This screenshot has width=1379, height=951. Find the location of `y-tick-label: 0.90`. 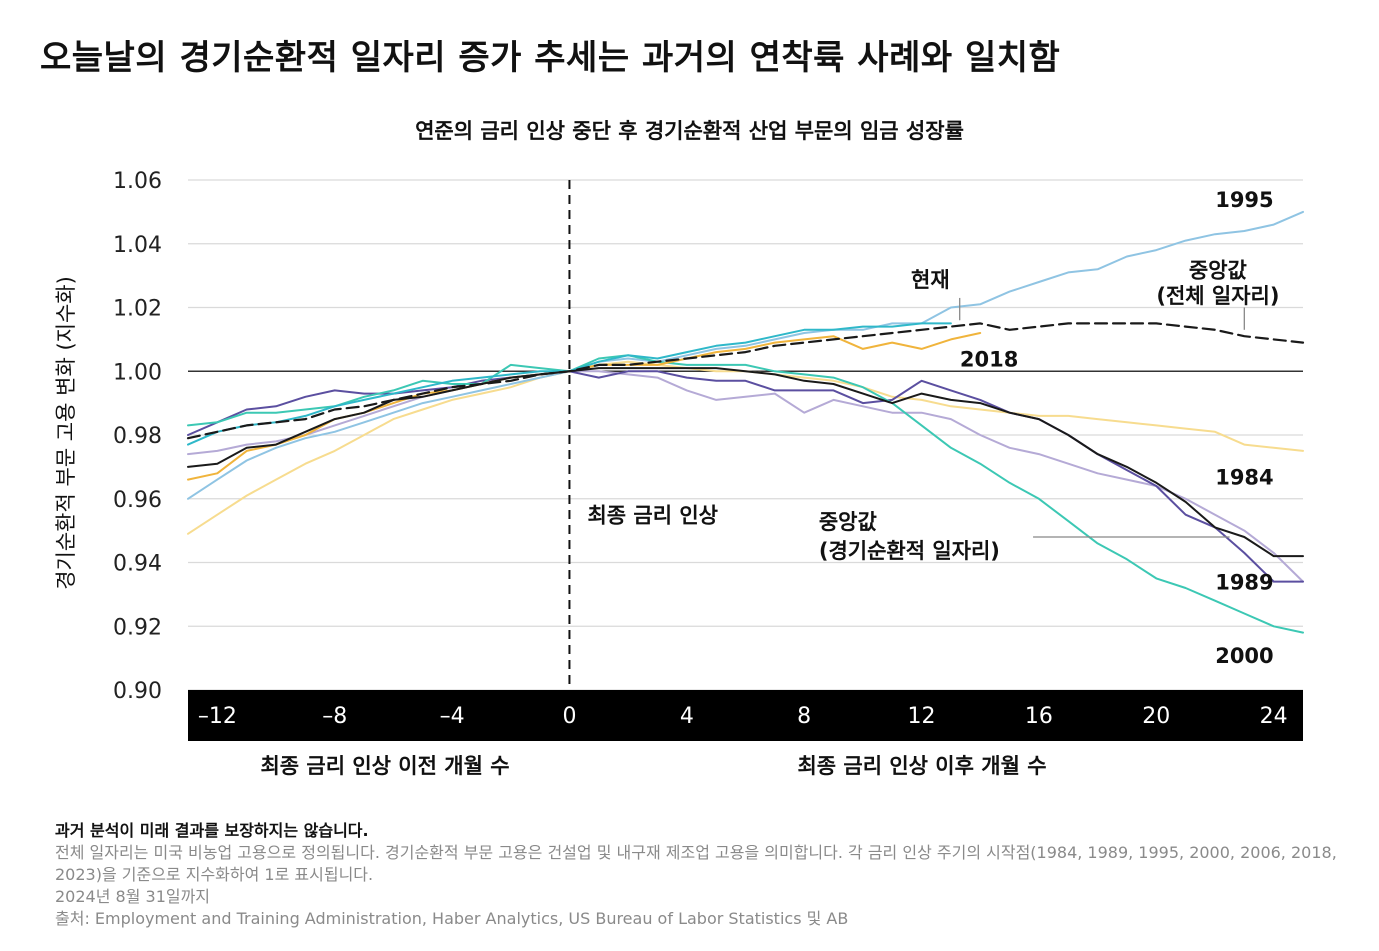

y-tick-label: 0.90 is located at coordinates (137, 691).